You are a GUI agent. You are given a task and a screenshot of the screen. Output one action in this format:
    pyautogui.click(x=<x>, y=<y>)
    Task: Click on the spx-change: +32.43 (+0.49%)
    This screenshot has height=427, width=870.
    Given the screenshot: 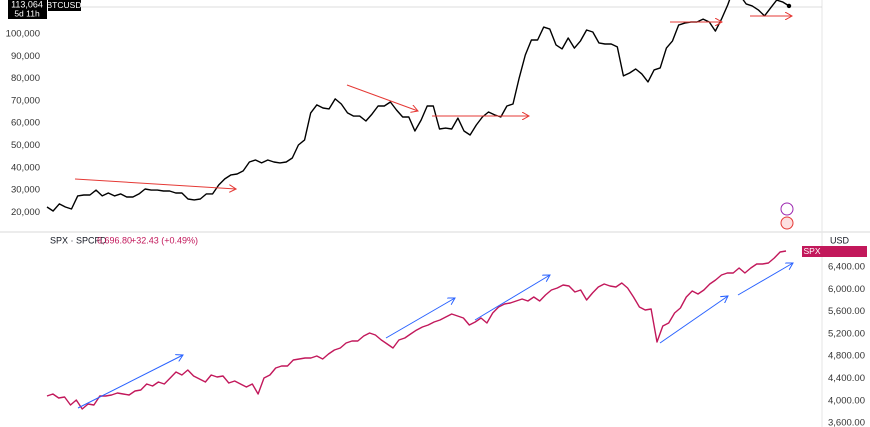 What is the action you would take?
    pyautogui.click(x=164, y=240)
    